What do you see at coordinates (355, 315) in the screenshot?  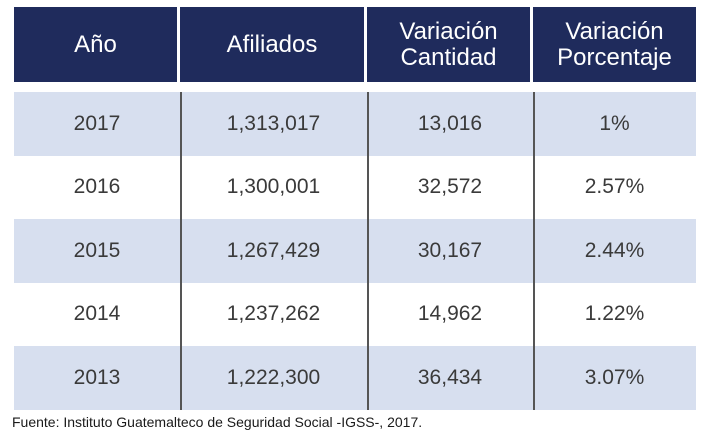 I see `table-row: 2014 1,237,262 14,962 1.22%` at bounding box center [355, 315].